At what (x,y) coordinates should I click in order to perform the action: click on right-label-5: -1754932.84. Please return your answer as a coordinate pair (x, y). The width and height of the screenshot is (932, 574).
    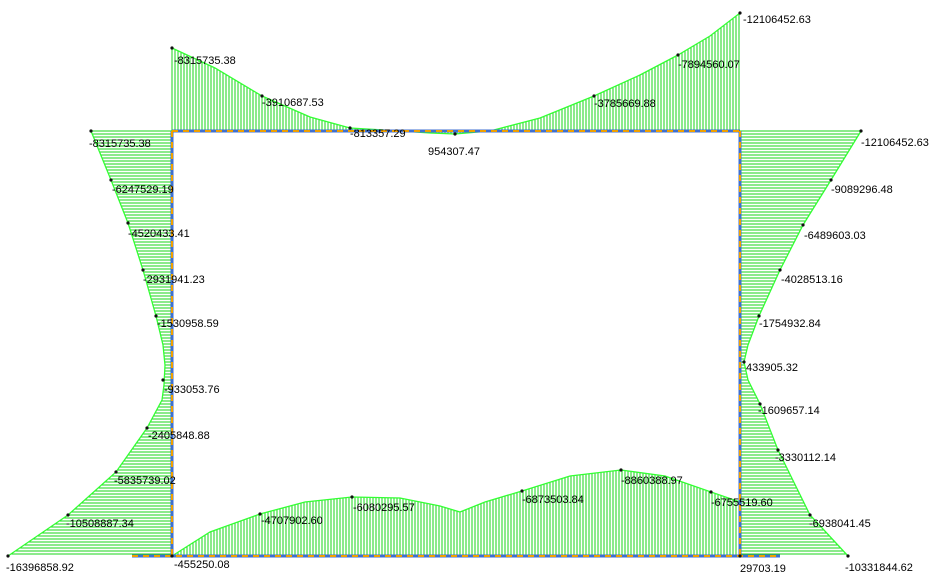
    Looking at the image, I should click on (790, 324).